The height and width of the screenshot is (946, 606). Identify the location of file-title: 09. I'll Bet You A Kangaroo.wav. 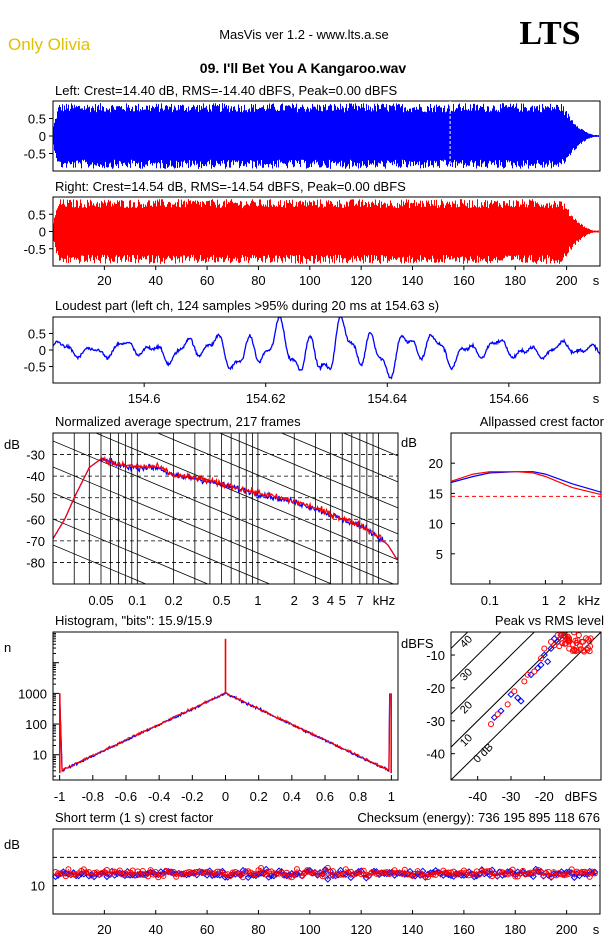
(303, 68).